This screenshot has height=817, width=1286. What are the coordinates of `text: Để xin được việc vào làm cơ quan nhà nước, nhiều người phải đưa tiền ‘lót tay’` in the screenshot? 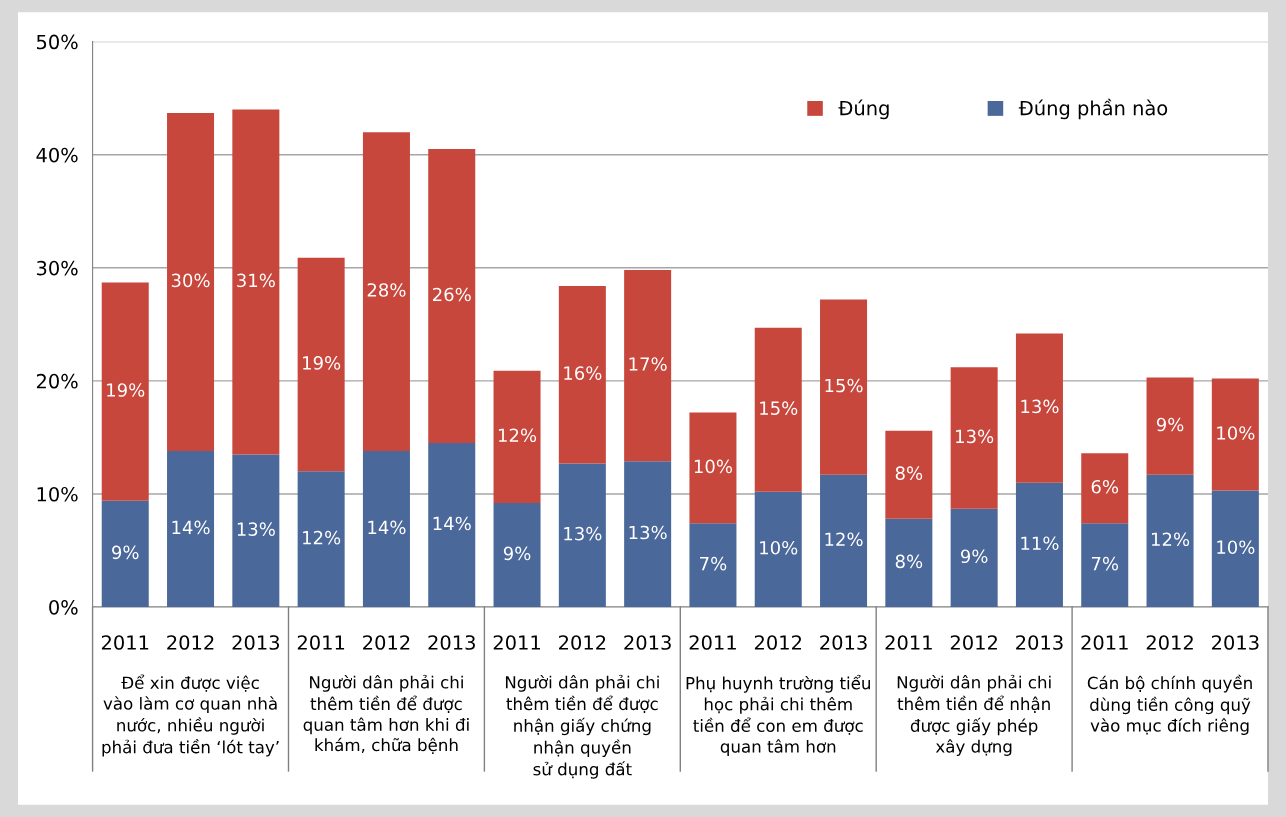 It's located at (190, 715).